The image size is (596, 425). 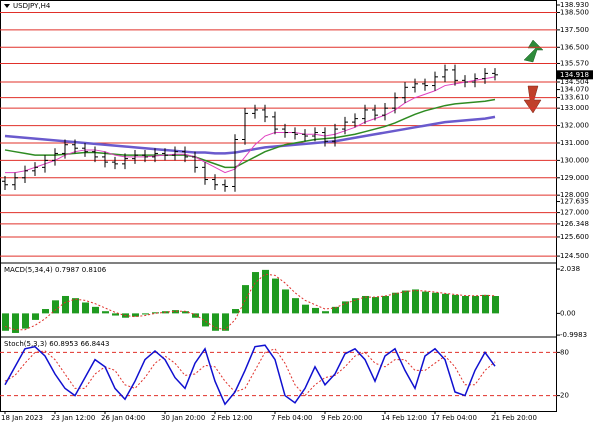 I want to click on y-tick-label: 133.000, so click(x=574, y=108).